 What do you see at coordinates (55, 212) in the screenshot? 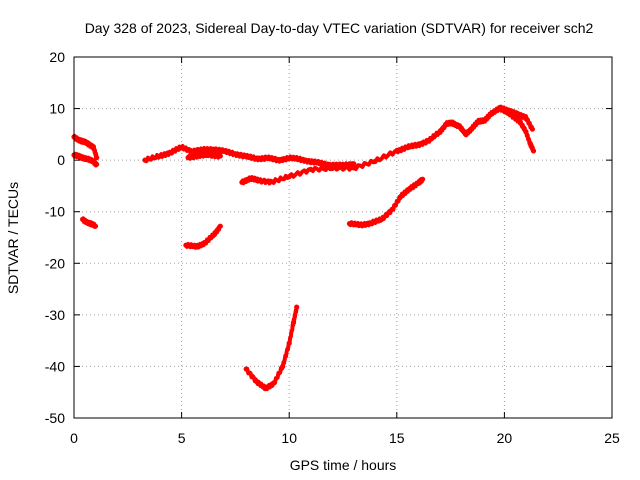
I see `y-tick-label: -10` at bounding box center [55, 212].